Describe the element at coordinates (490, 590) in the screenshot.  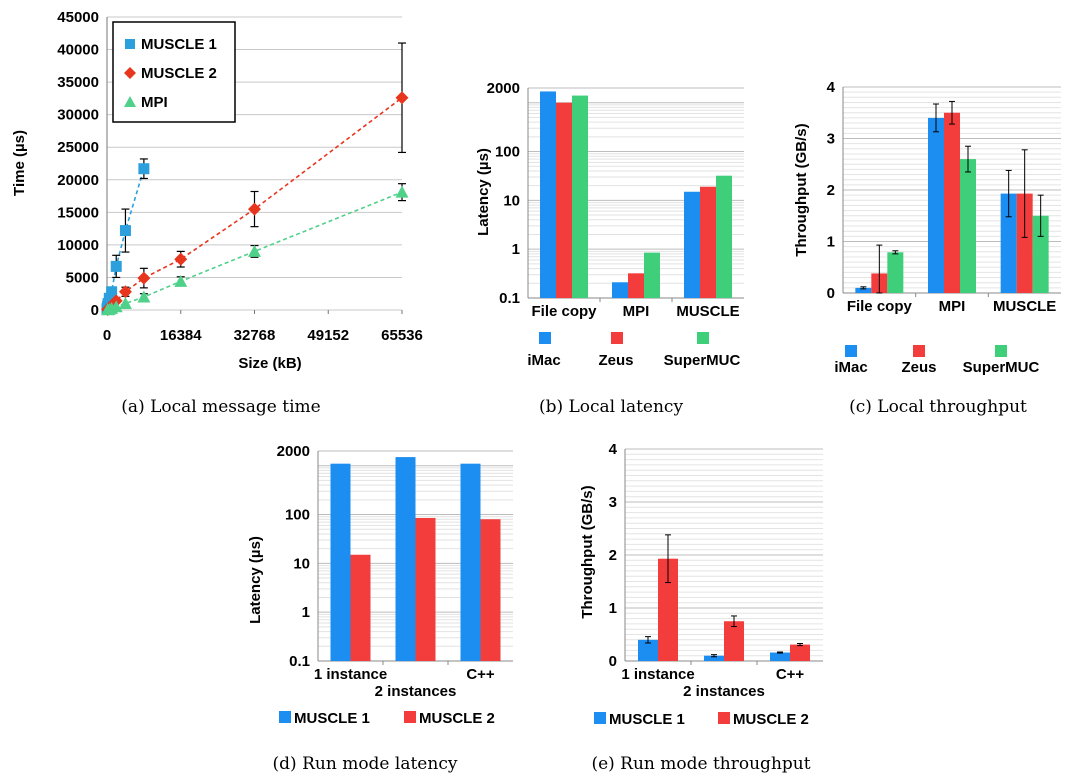
I see `bar-muscle-2-c` at that location.